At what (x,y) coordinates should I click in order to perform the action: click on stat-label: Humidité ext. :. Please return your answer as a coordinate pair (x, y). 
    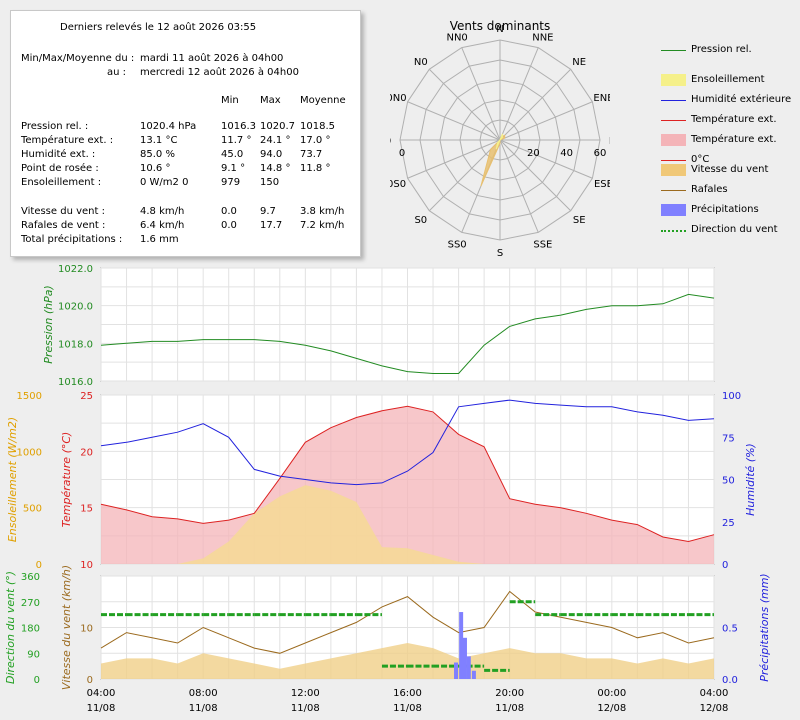
    Looking at the image, I should click on (58, 154).